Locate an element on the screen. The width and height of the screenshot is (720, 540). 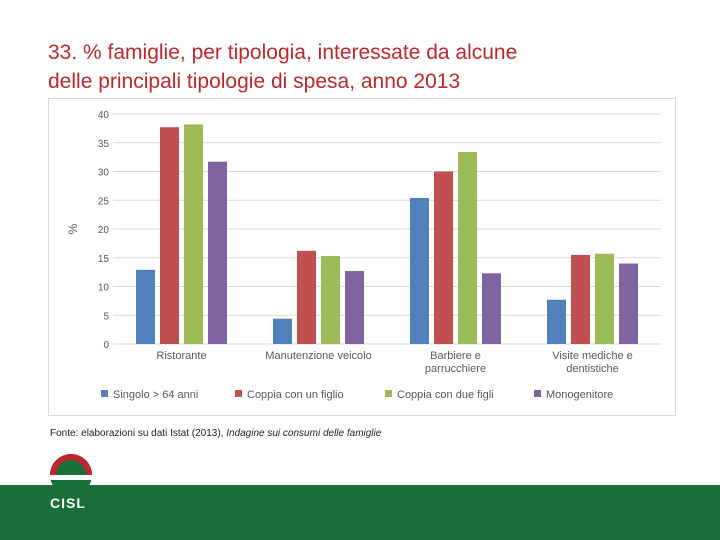
footer-band is located at coordinates (360, 512).